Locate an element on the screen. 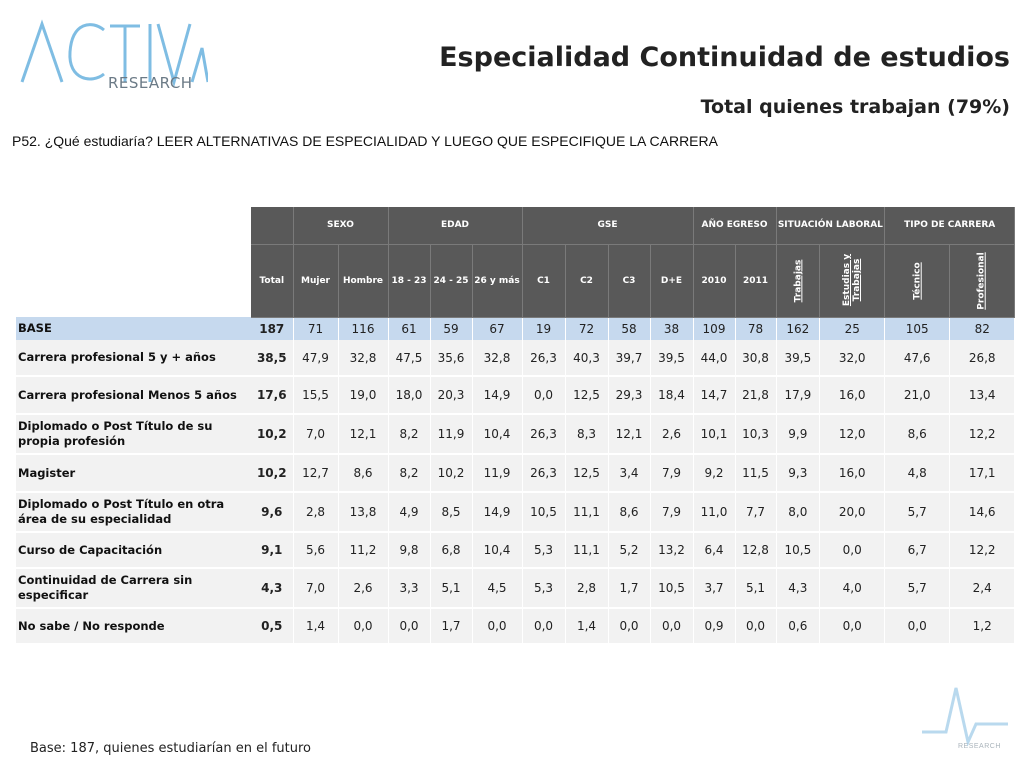  table-cell: 14,9 is located at coordinates (497, 512).